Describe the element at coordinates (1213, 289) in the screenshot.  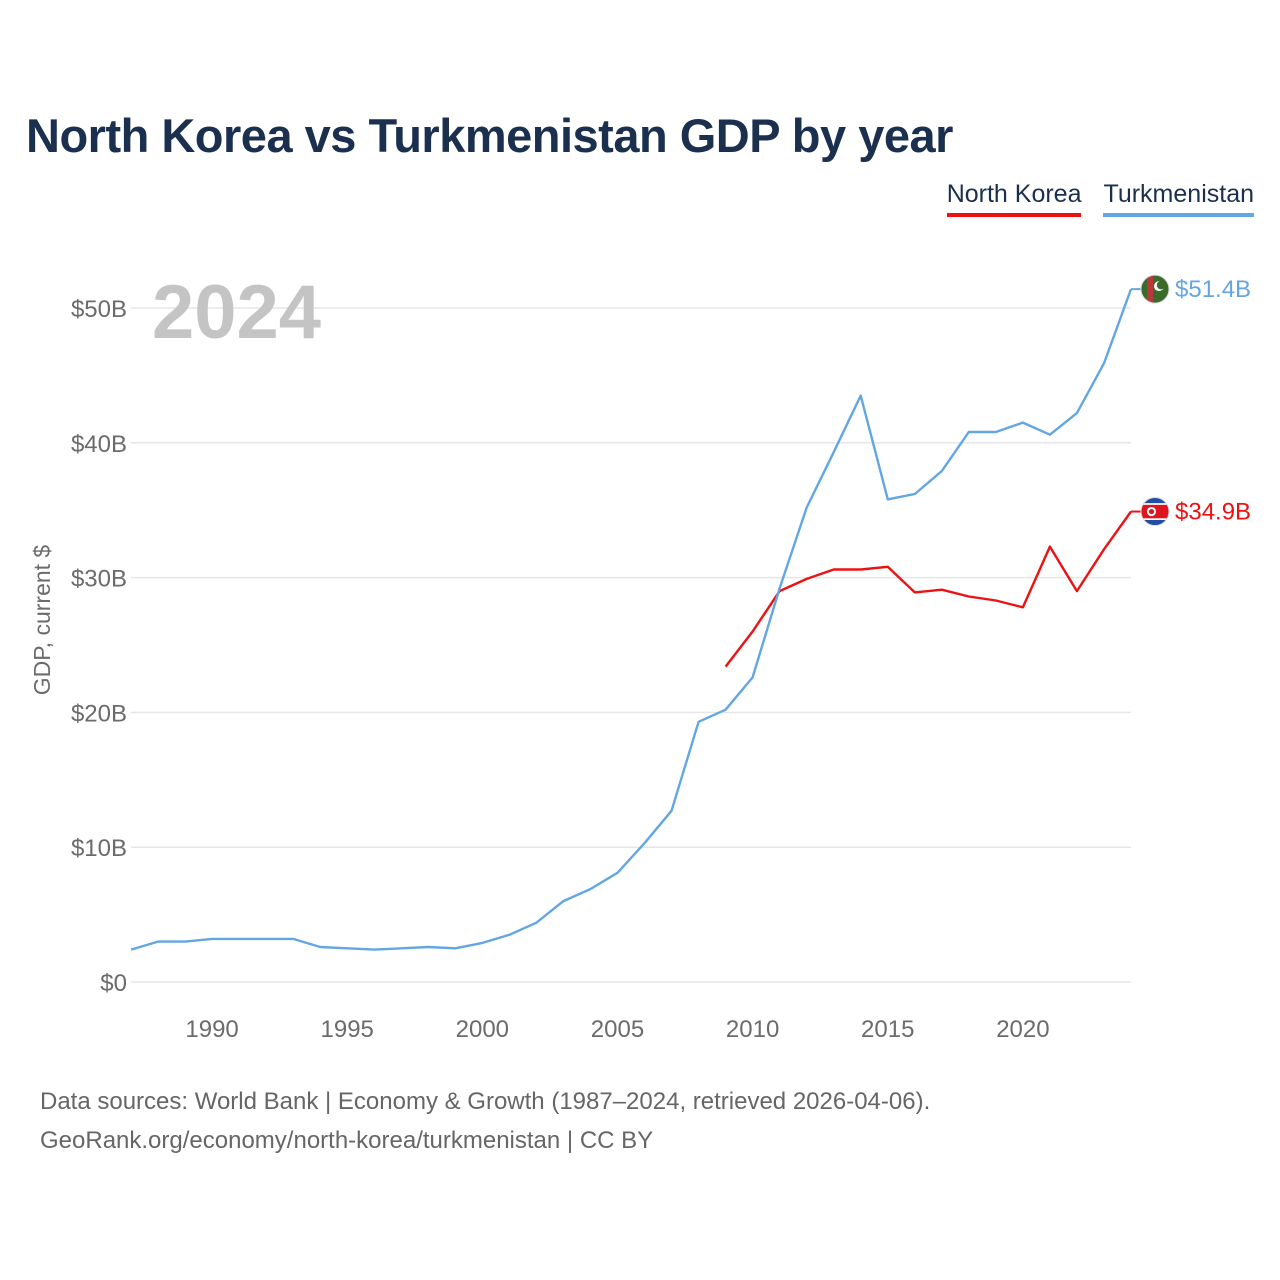
I see `end-value-label: $51.4B` at that location.